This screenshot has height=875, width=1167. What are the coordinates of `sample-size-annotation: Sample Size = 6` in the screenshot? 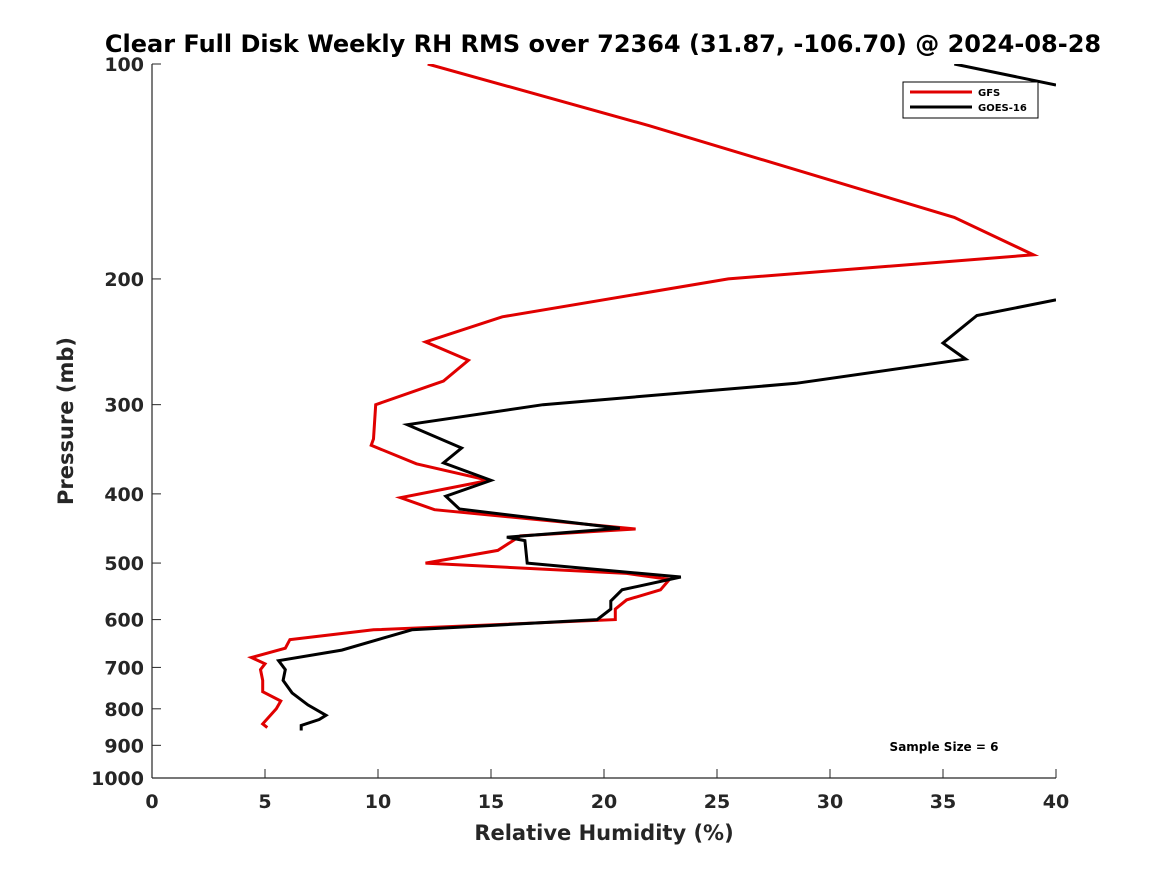 It's located at (944, 747).